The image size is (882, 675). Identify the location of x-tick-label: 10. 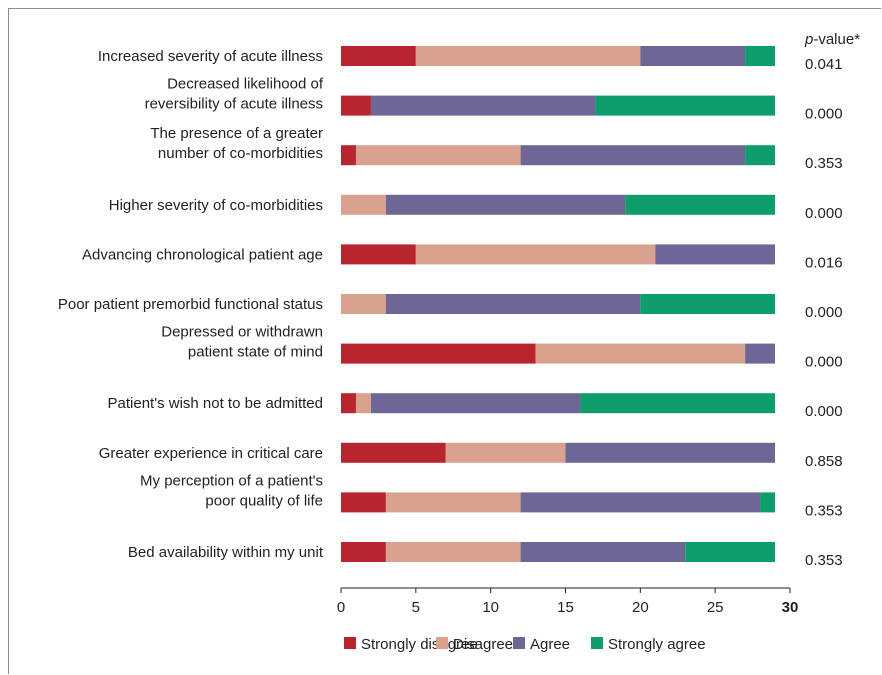
(490, 607).